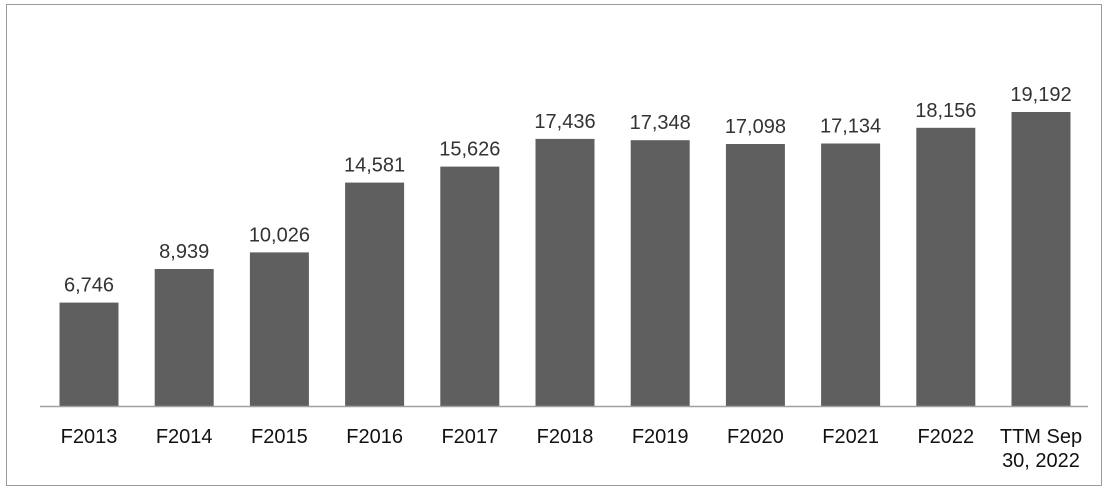 The width and height of the screenshot is (1108, 491). What do you see at coordinates (565, 437) in the screenshot?
I see `category-label-6: F2018` at bounding box center [565, 437].